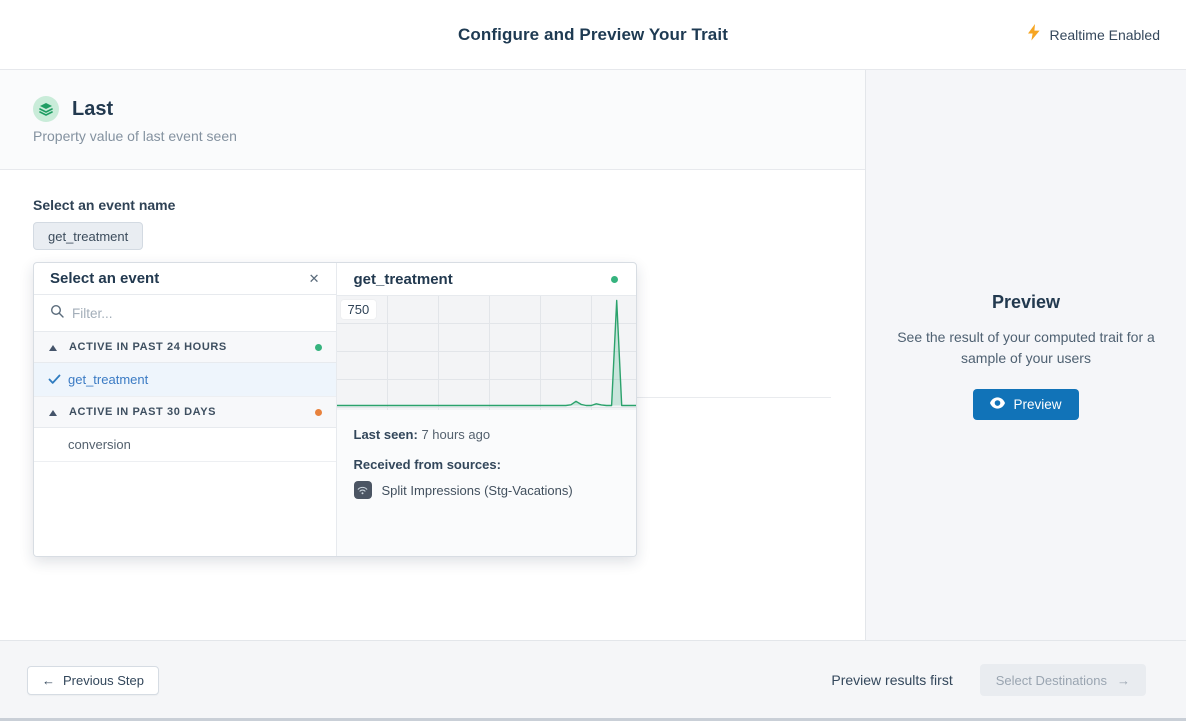 This screenshot has width=1186, height=721. Describe the element at coordinates (456, 434) in the screenshot. I see `last-seen-value: 7 hours ago` at that location.